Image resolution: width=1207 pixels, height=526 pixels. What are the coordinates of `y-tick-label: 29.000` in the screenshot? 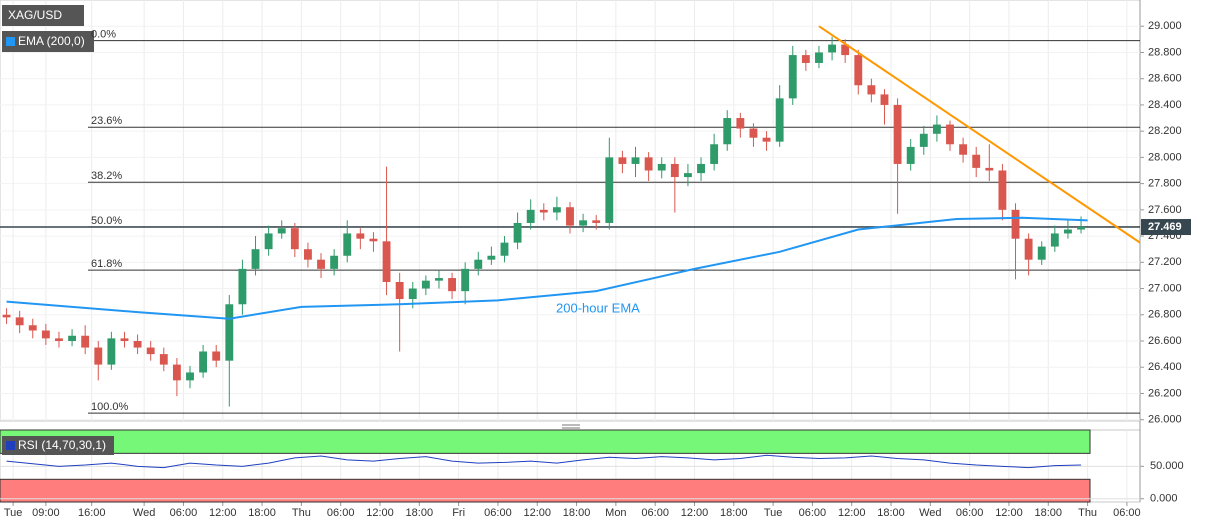 It's located at (1165, 26).